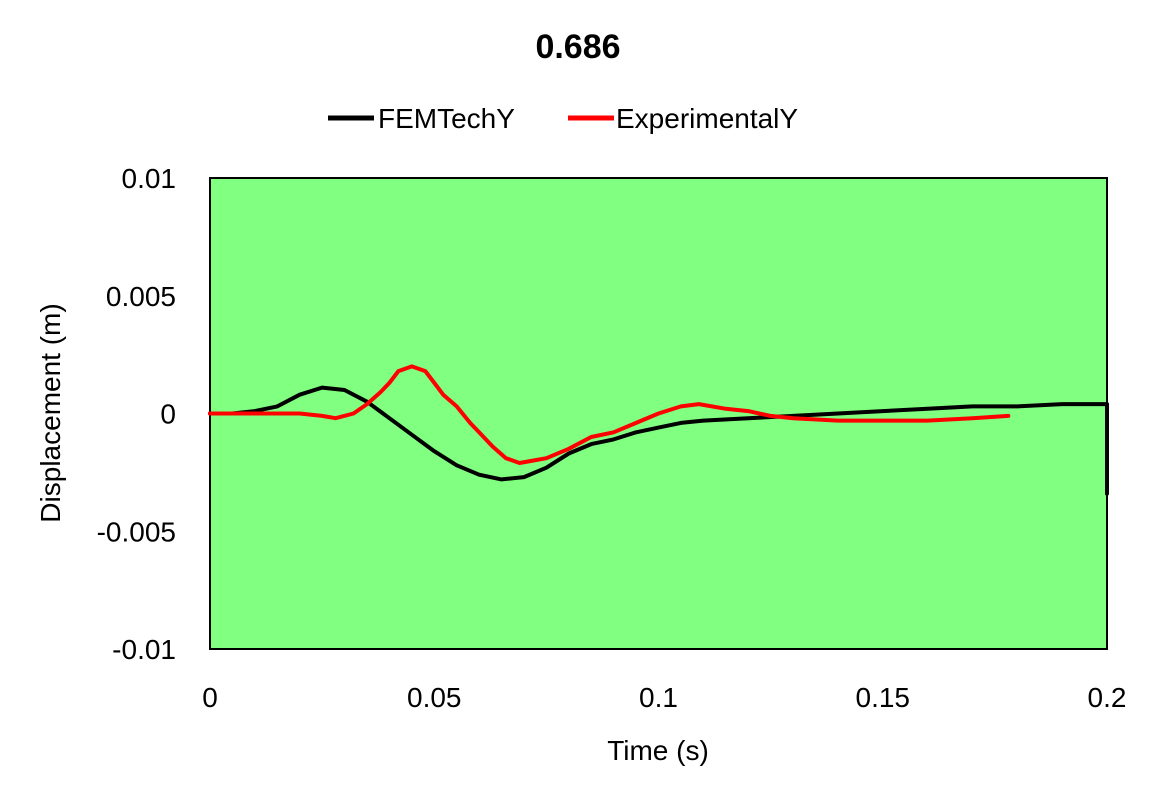 The image size is (1156, 799). Describe the element at coordinates (168, 414) in the screenshot. I see `y-tick-label: 0` at that location.